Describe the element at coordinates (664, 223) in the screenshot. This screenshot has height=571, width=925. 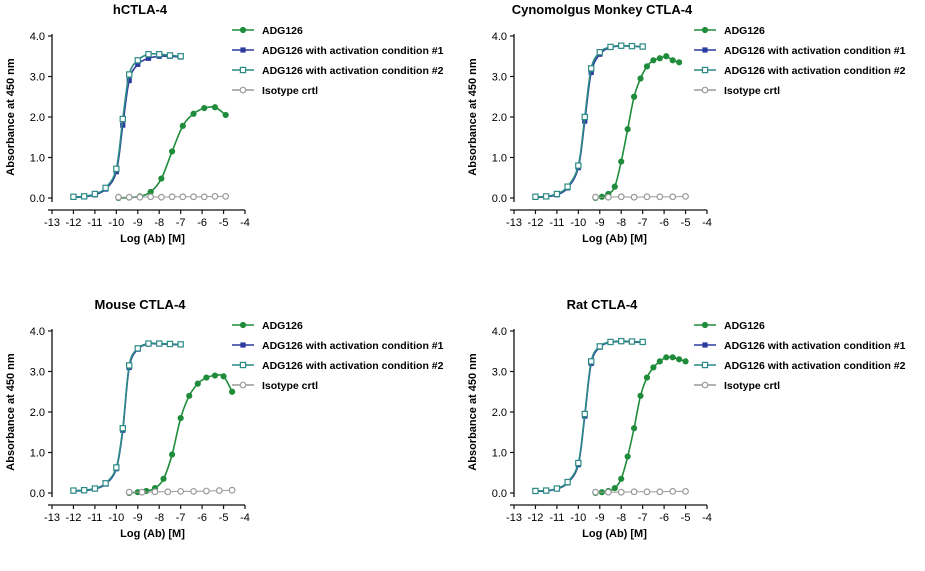
I see `x-tick-label: -6` at that location.